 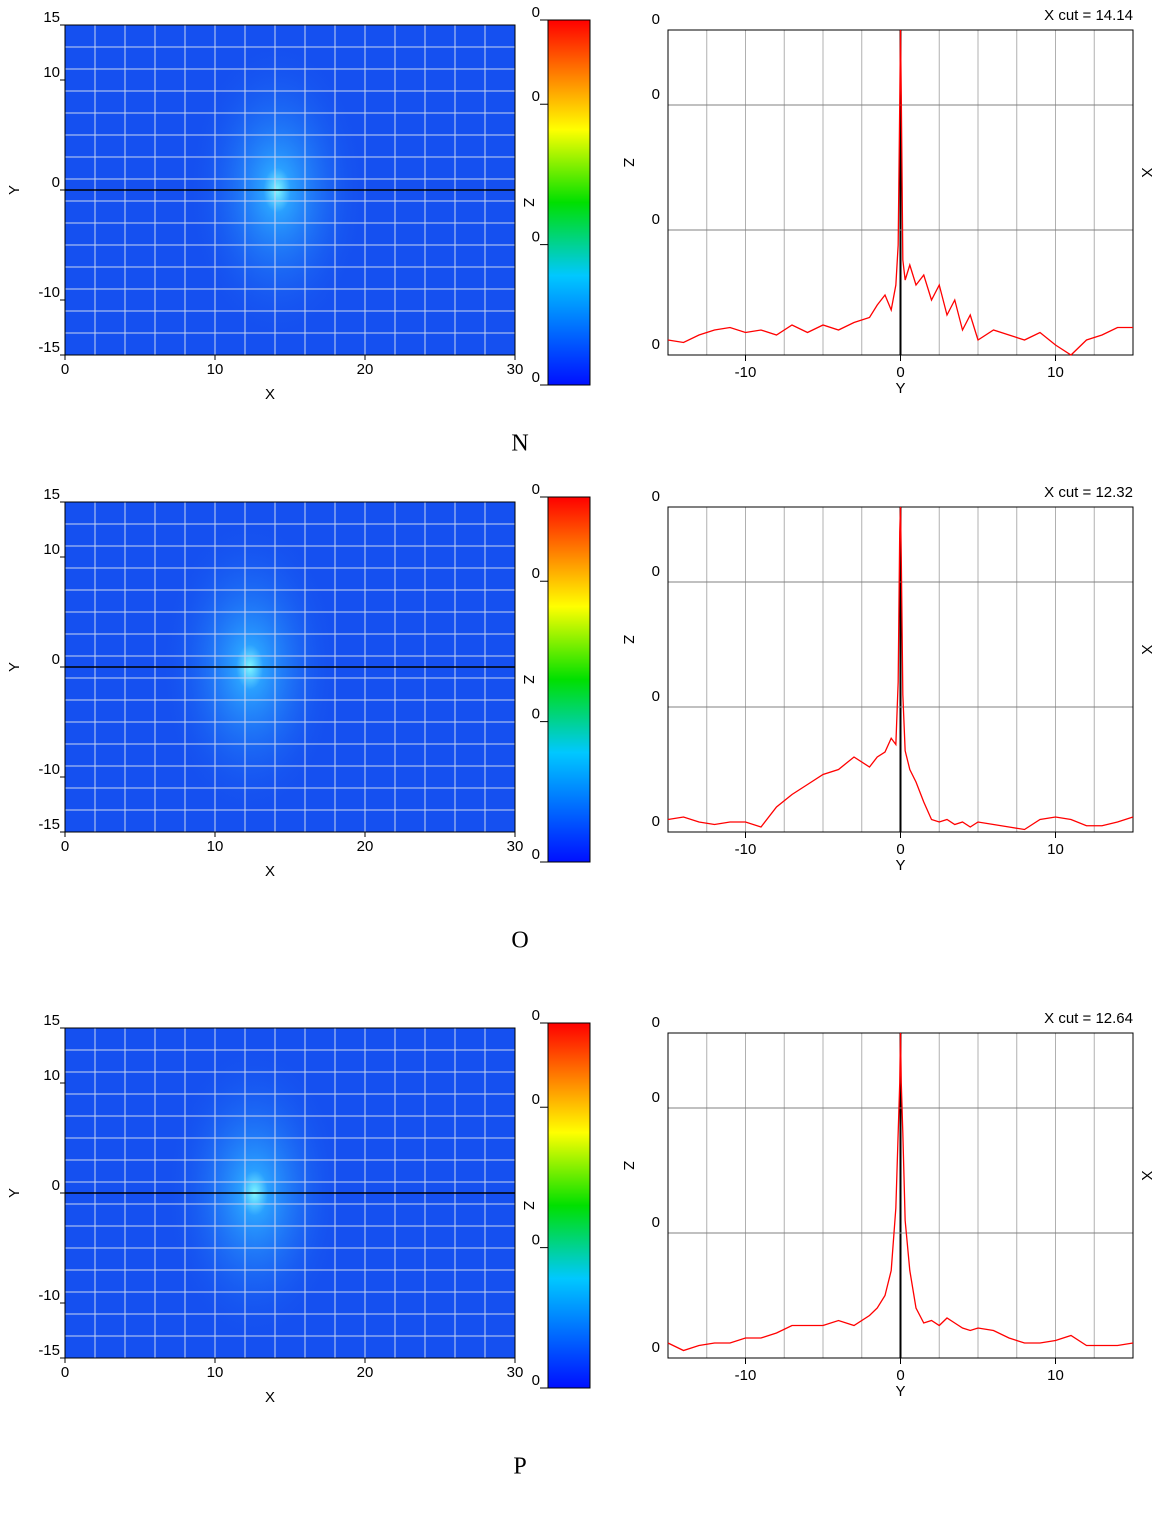 I want to click on annotation: X cut = 12.32, so click(x=1088, y=492).